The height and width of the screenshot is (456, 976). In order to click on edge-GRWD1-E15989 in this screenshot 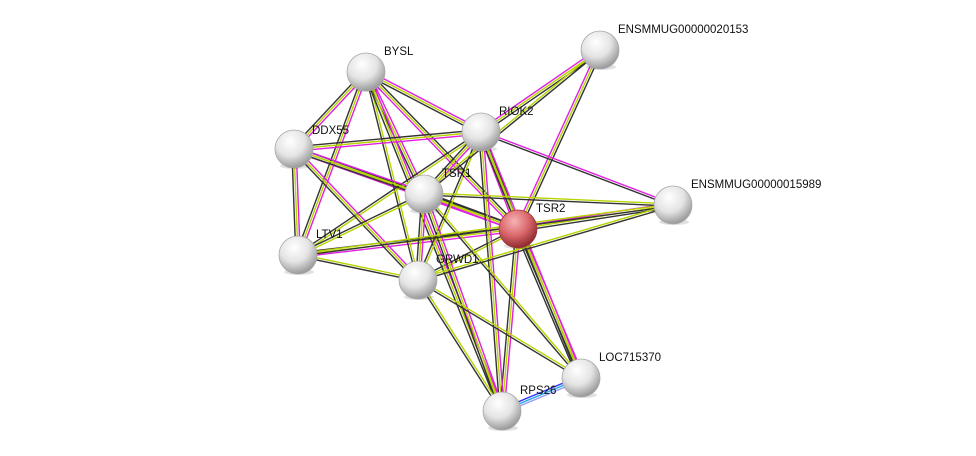, I will do `click(545, 242)`.